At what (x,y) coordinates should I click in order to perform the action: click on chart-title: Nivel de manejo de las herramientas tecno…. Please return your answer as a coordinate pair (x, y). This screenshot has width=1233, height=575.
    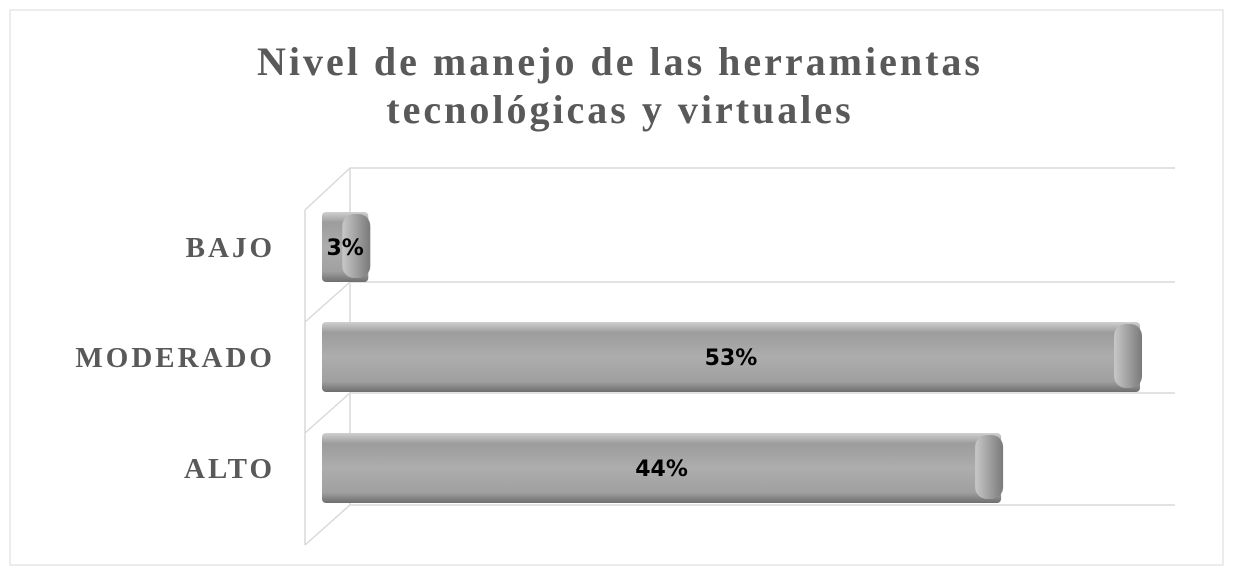
    Looking at the image, I should click on (620, 85).